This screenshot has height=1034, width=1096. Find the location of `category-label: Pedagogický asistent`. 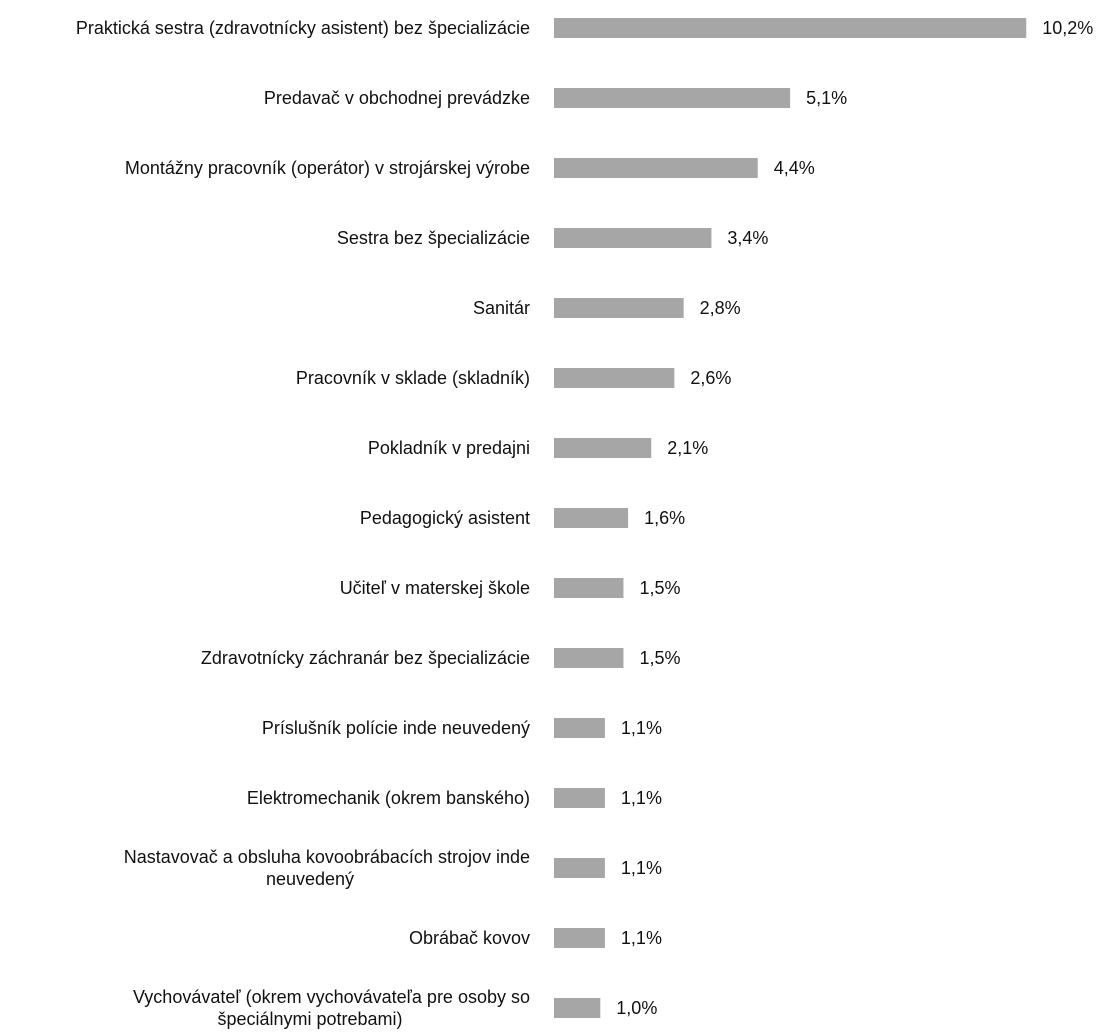

category-label: Pedagogický asistent is located at coordinates (445, 518).